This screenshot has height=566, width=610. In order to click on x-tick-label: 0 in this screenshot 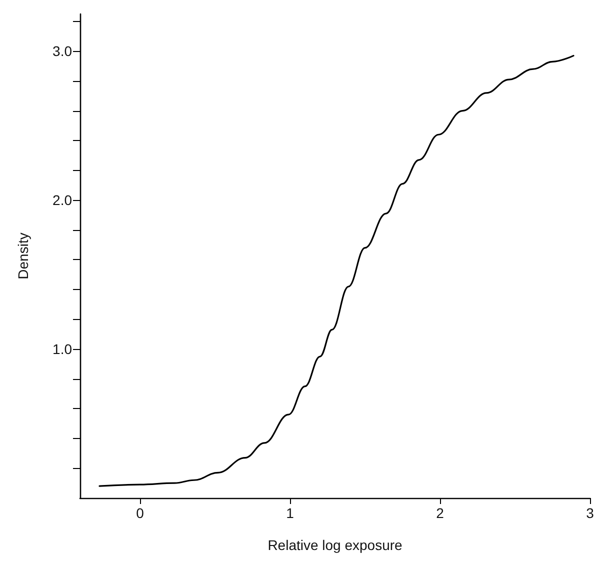, I will do `click(140, 513)`.